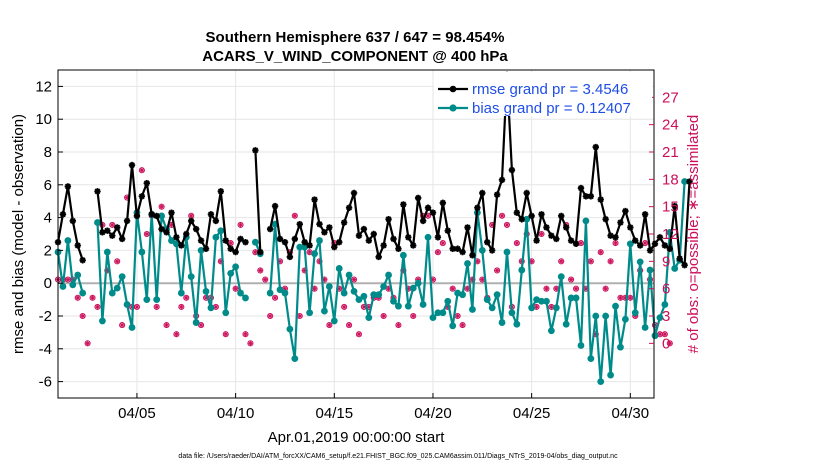 This screenshot has width=830, height=470. I want to click on y-right-tick-label: 0, so click(666, 343).